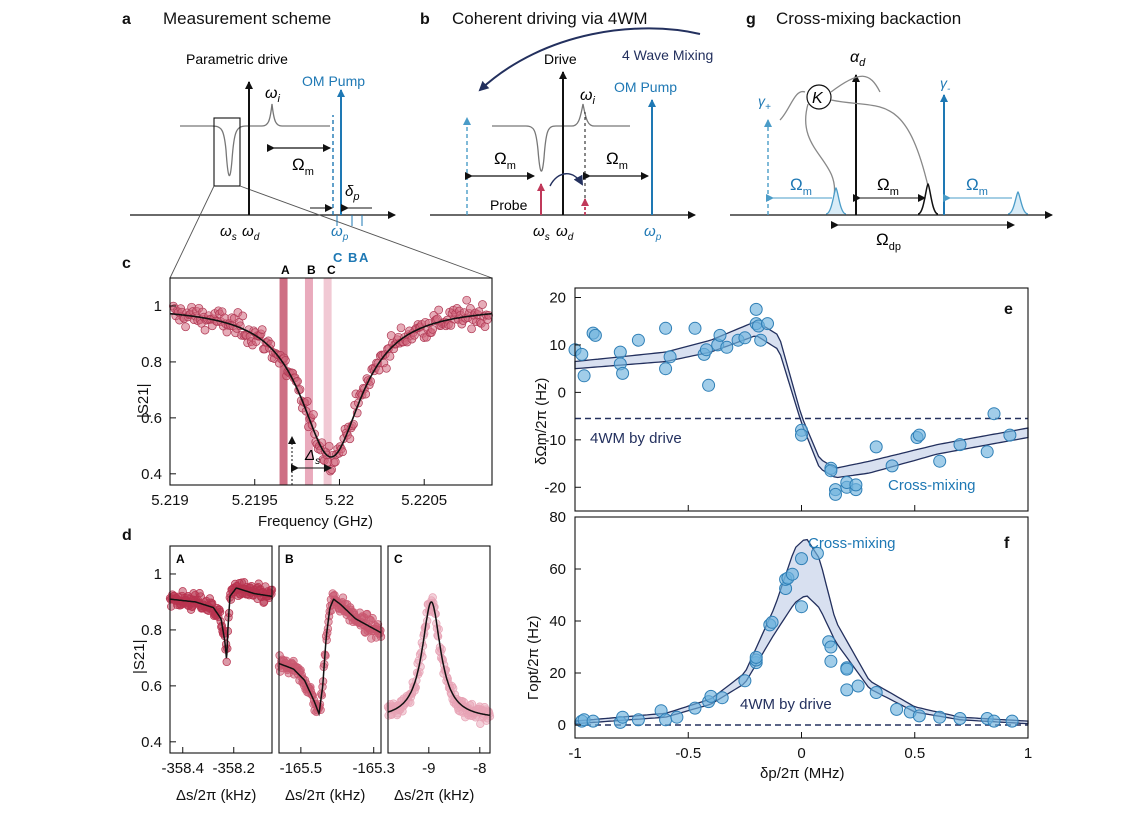 The image size is (1136, 815). I want to click on subpanel-A-frame, so click(221, 649).